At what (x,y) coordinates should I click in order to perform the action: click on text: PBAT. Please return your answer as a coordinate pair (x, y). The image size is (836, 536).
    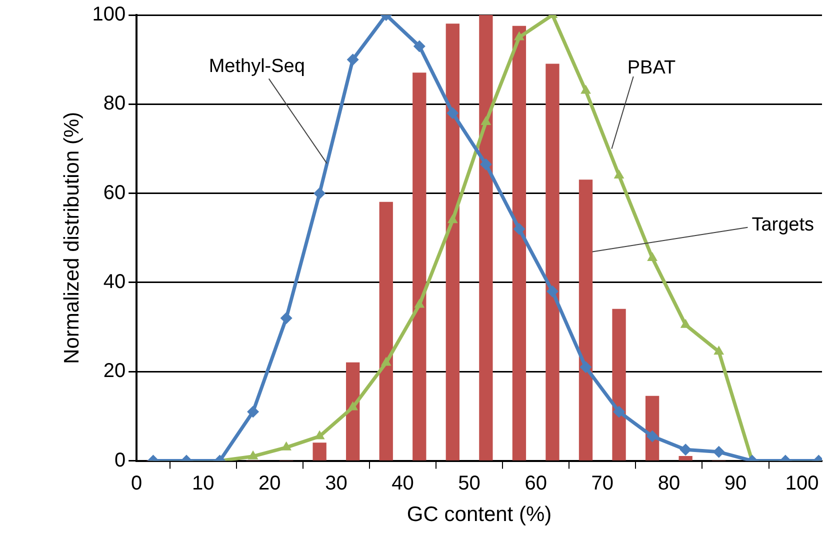
    Looking at the image, I should click on (651, 68).